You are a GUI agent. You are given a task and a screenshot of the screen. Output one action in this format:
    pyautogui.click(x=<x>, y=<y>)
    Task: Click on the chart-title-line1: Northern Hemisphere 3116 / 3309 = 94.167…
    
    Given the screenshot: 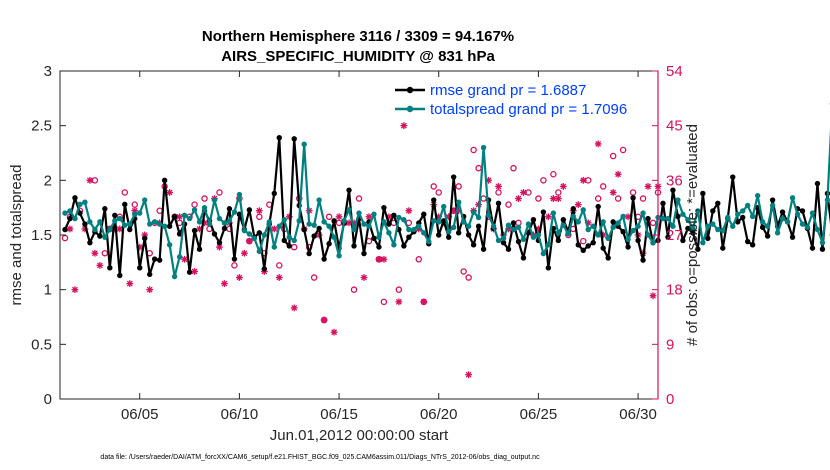 What is the action you would take?
    pyautogui.click(x=358, y=36)
    